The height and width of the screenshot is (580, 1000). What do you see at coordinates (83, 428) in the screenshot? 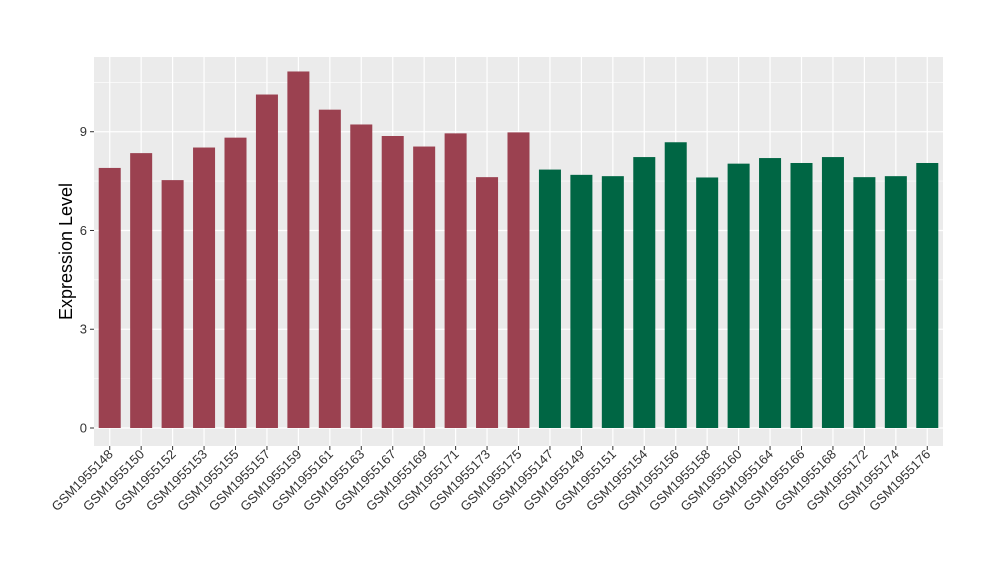
I see `y-tick-label: 0` at bounding box center [83, 428].